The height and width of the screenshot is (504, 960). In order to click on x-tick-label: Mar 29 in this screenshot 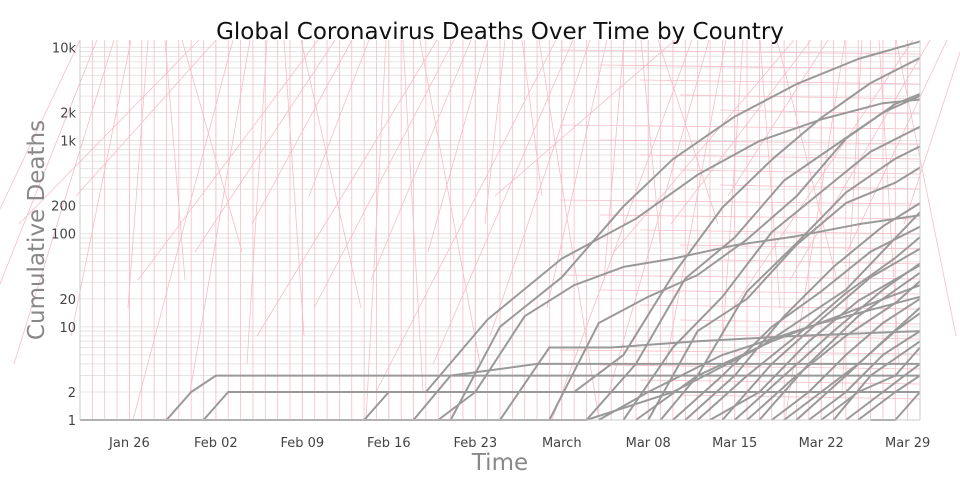, I will do `click(907, 443)`.